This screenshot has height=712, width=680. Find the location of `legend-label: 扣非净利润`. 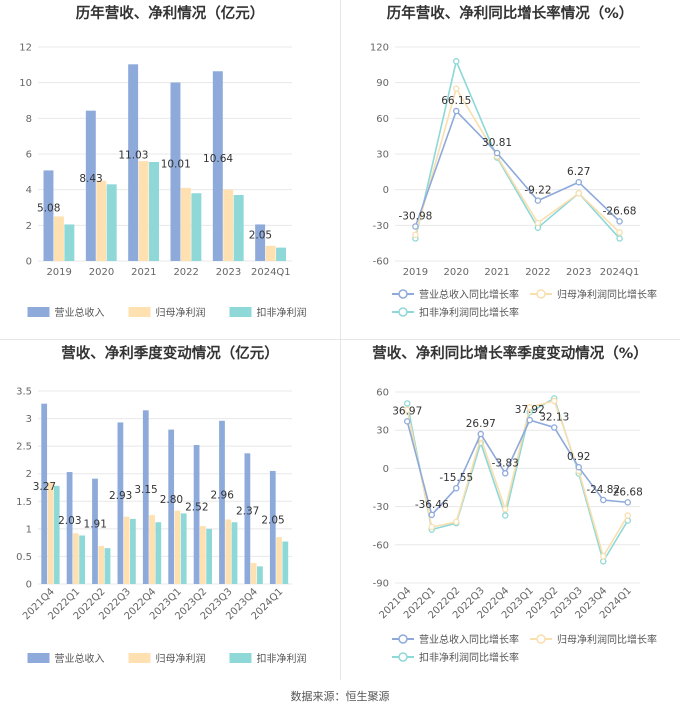

legend-label: 扣非净利润 is located at coordinates (282, 658).